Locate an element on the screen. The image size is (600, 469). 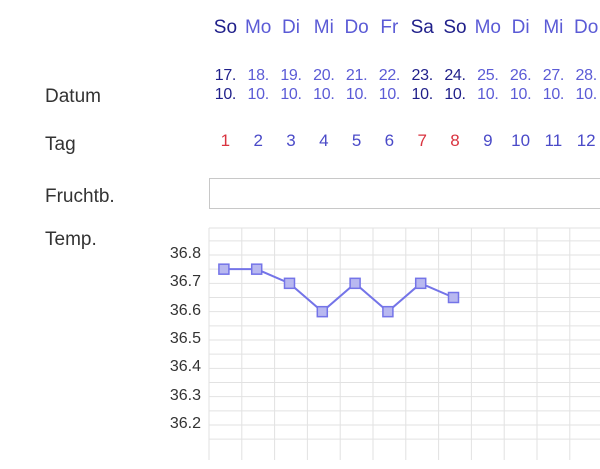
date-month-6: 10. is located at coordinates (422, 94).